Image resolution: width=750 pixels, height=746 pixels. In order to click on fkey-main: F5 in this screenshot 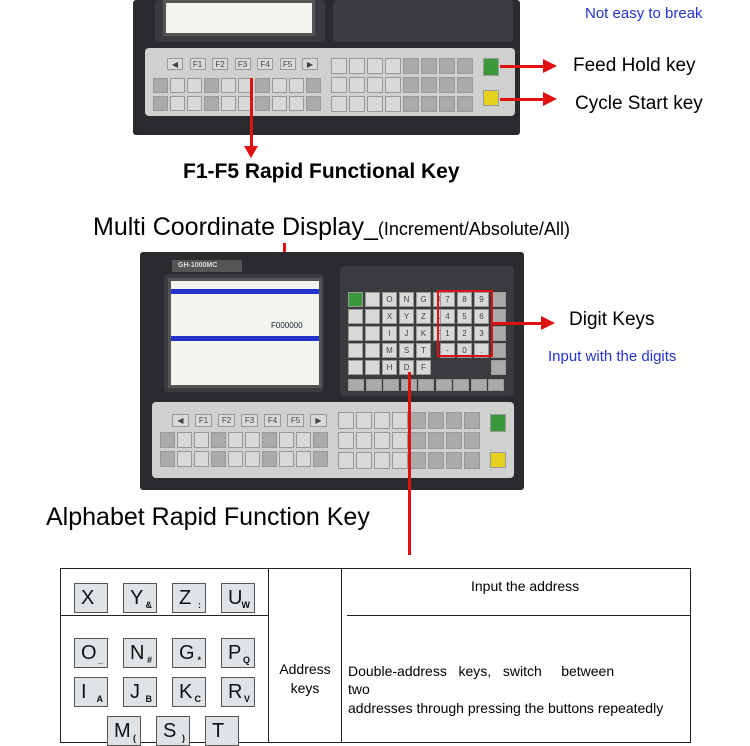, I will do `click(295, 420)`.